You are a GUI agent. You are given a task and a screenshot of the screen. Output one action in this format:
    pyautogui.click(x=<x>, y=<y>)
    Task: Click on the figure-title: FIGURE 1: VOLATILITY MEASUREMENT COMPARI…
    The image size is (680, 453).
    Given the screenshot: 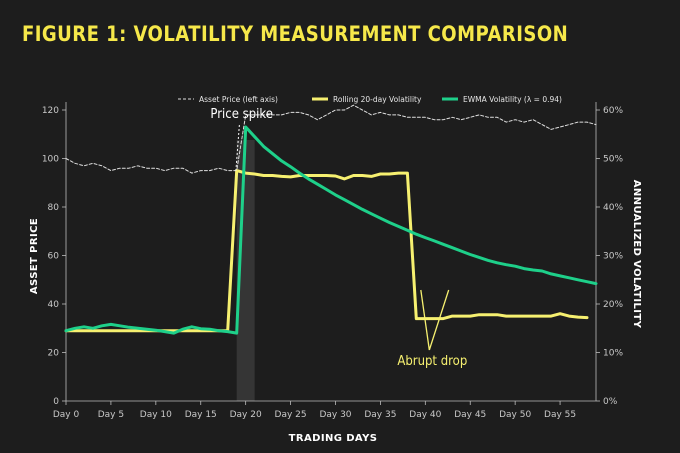 What is the action you would take?
    pyautogui.click(x=295, y=34)
    